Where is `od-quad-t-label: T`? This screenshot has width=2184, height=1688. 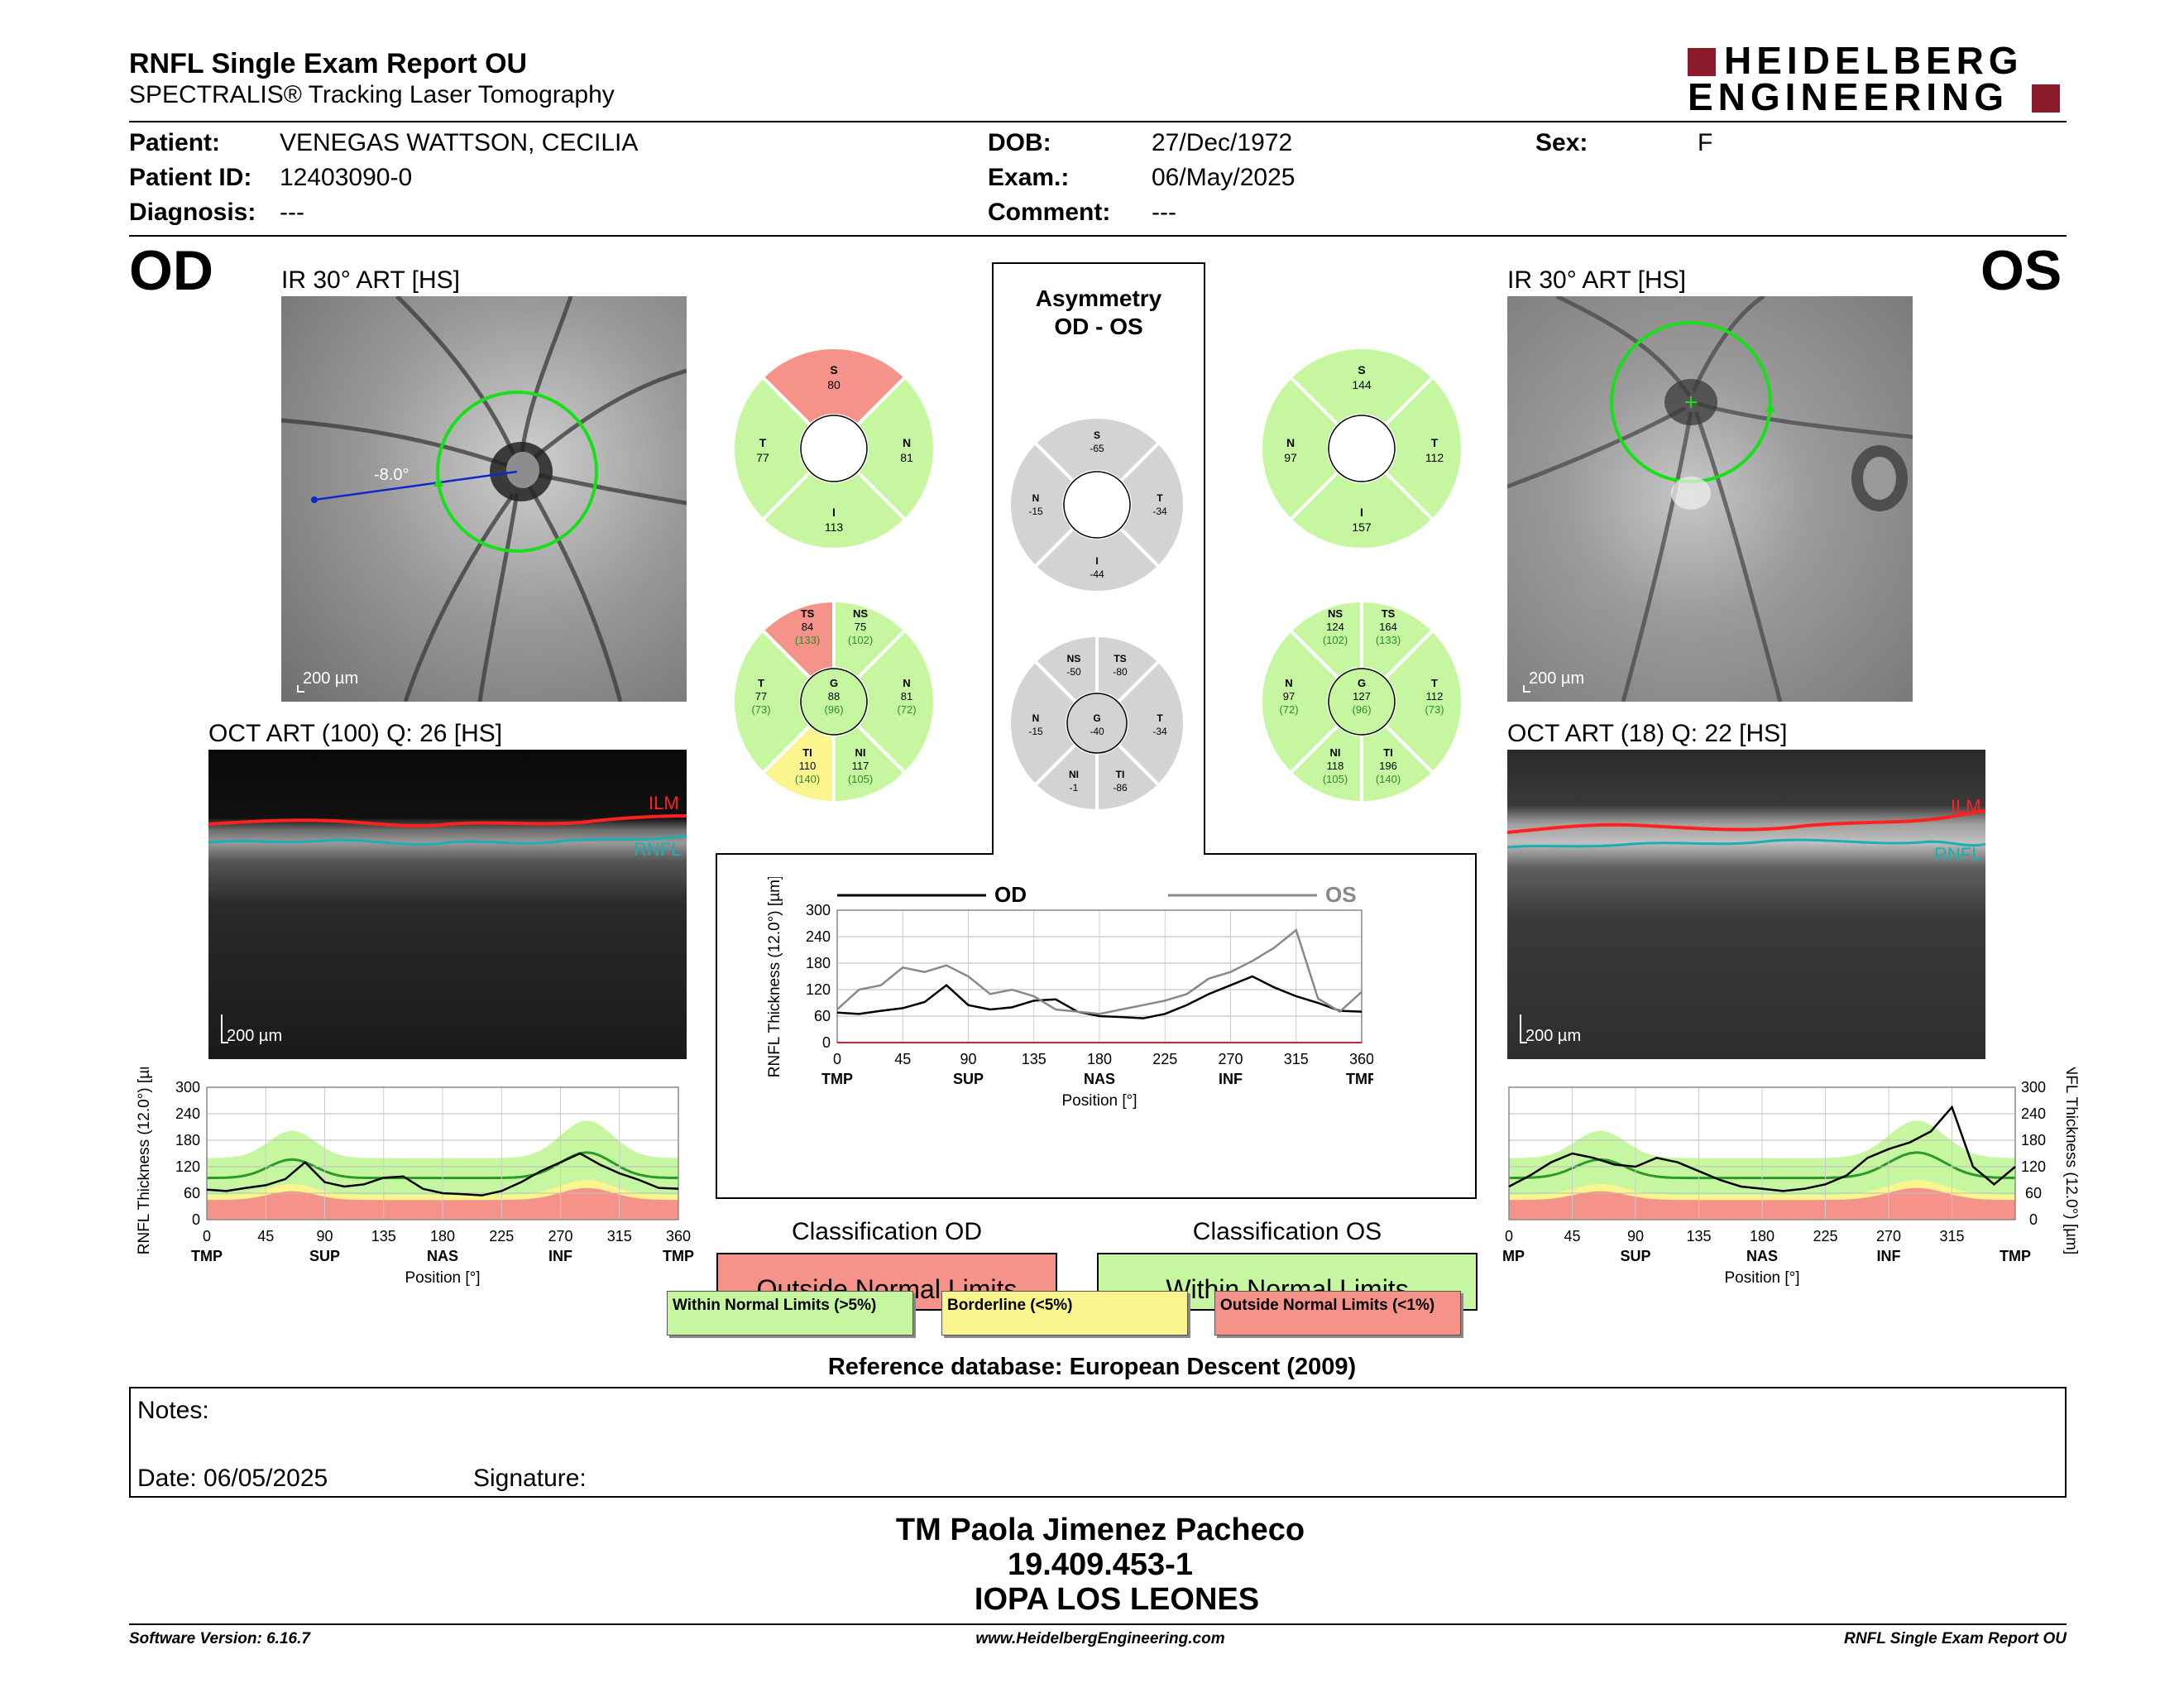 od-quad-t-label: T is located at coordinates (763, 442).